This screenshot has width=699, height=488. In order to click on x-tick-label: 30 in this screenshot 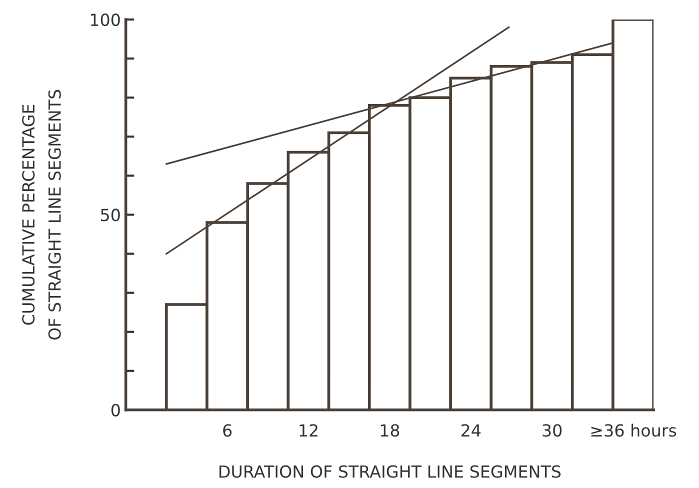, I will do `click(552, 430)`.